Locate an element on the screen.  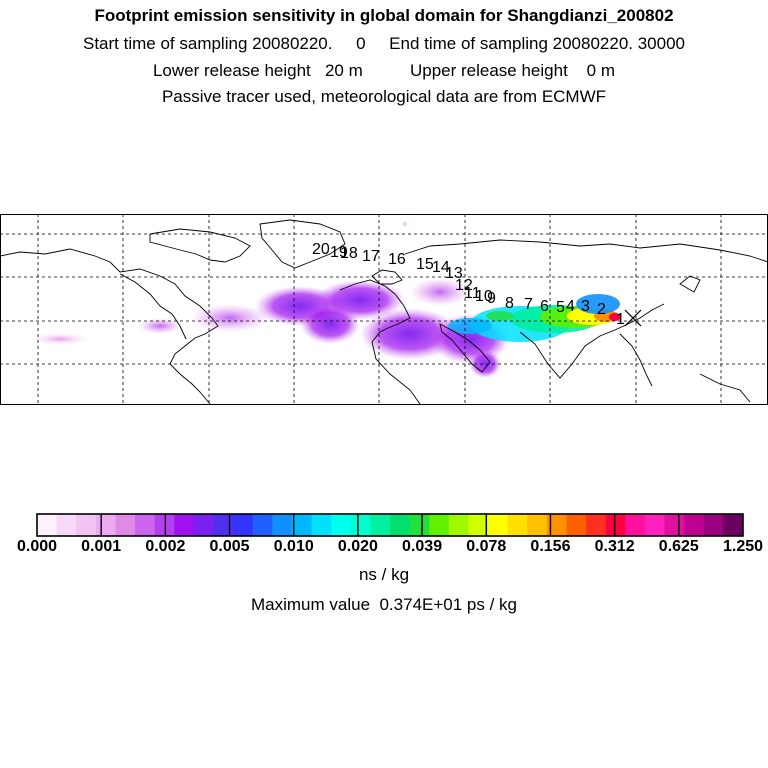
trajectory-label: 8 is located at coordinates (509, 303).